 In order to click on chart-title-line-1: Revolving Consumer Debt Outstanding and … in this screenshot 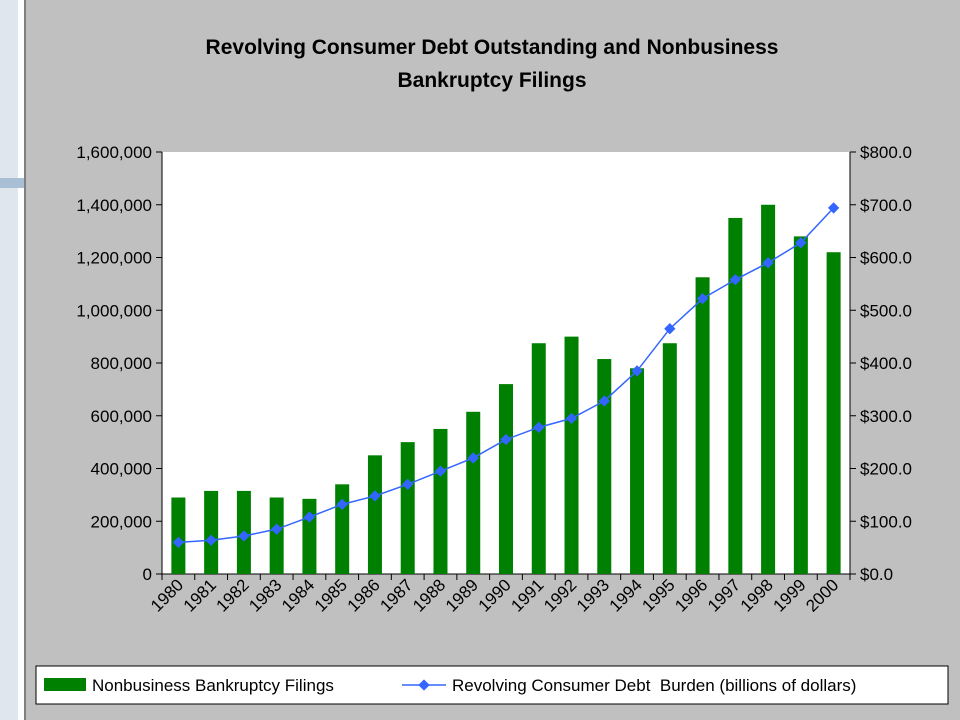, I will do `click(492, 47)`.